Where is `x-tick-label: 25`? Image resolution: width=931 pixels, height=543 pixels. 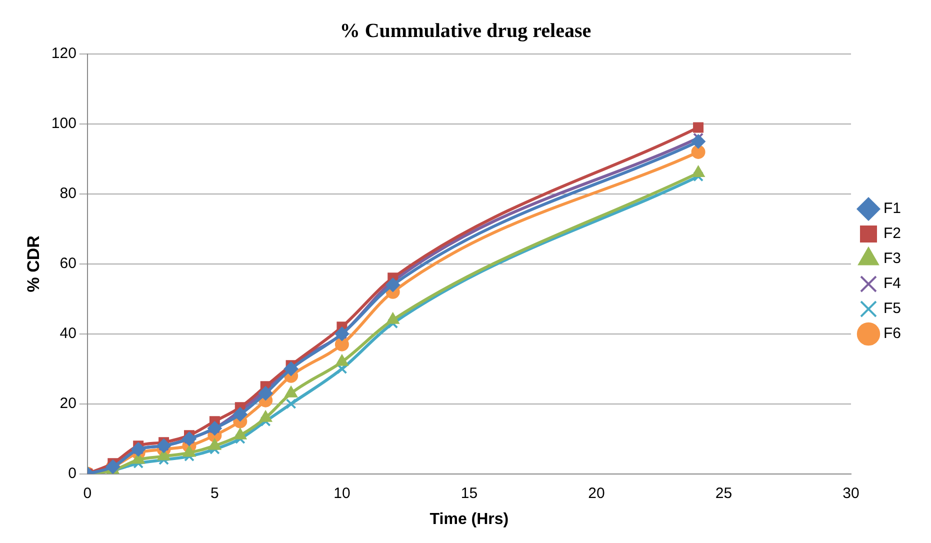 x-tick-label: 25 is located at coordinates (723, 493).